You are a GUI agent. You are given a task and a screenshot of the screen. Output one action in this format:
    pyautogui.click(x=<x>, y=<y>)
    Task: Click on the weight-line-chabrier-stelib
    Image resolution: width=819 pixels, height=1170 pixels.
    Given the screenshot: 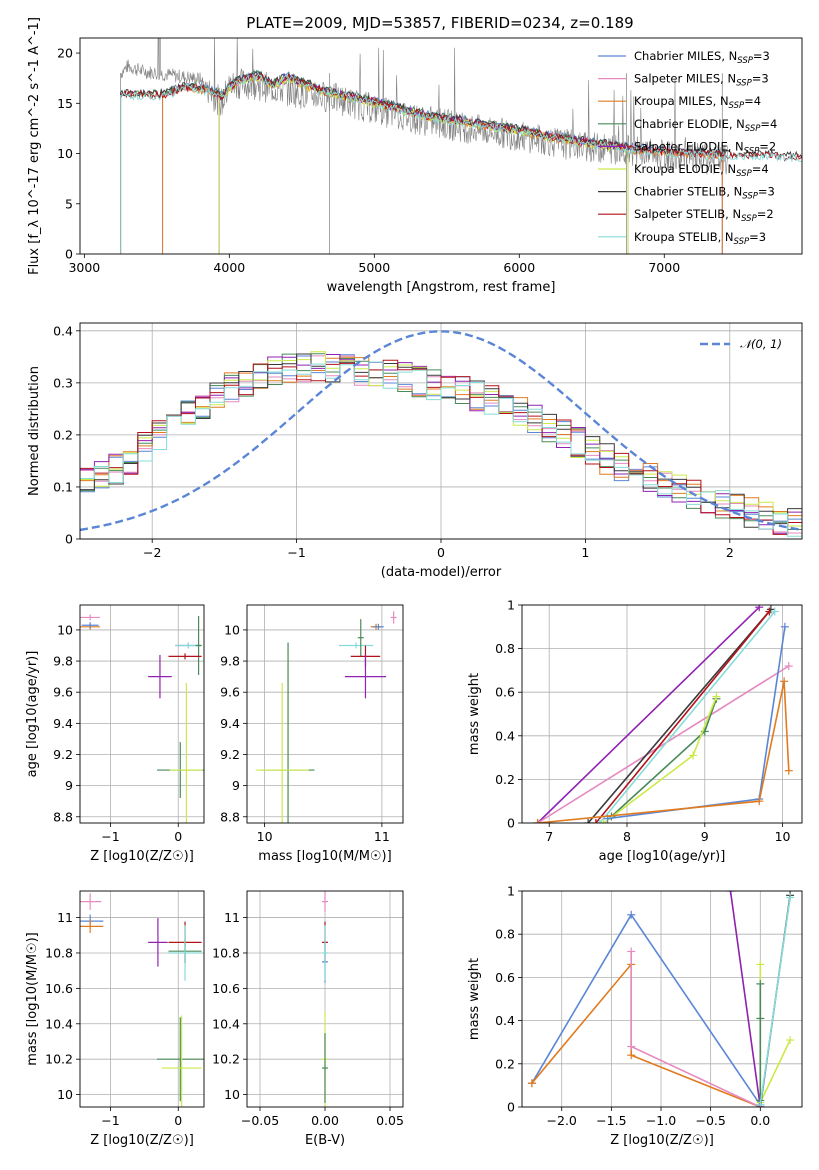 What is the action you would take?
    pyautogui.click(x=679, y=715)
    